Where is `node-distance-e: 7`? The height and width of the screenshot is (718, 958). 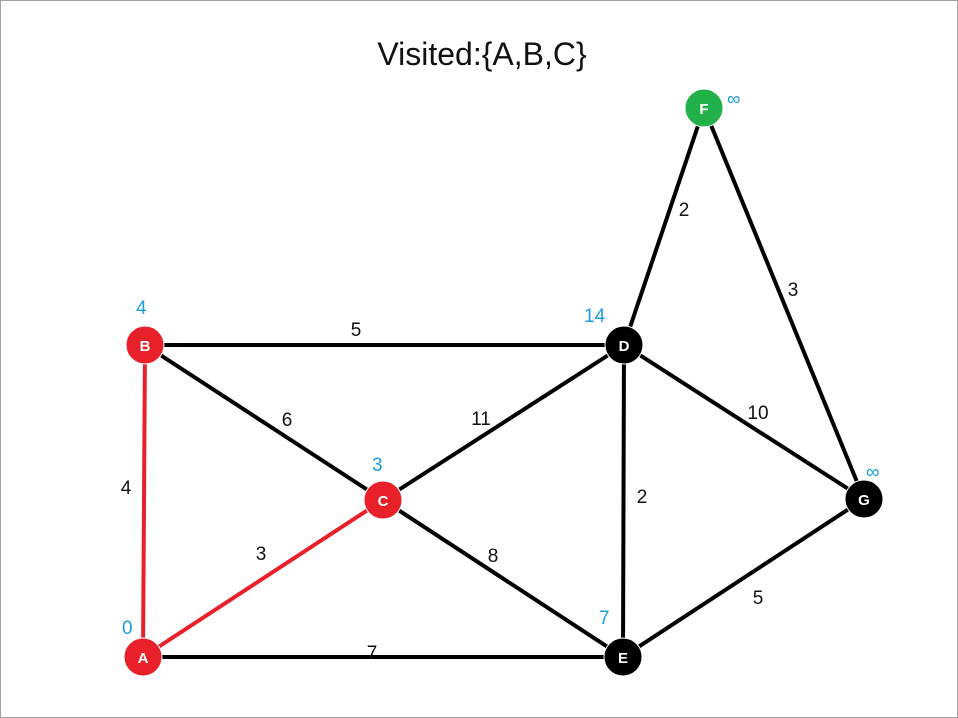
node-distance-e: 7 is located at coordinates (604, 618).